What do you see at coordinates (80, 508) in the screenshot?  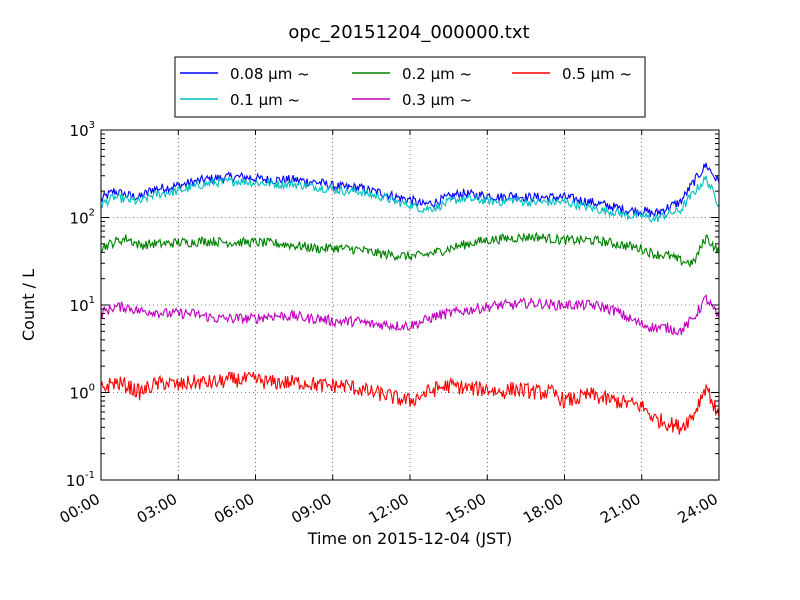 I see `x-tick-label: 00:00` at bounding box center [80, 508].